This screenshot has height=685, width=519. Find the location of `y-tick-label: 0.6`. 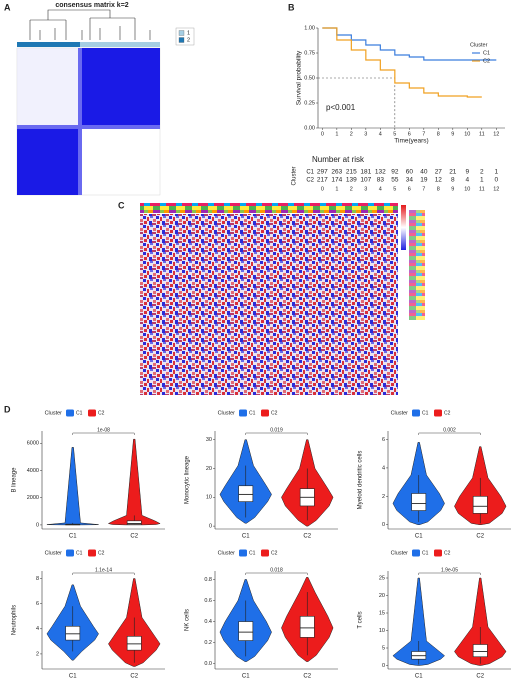

y-tick-label: 0.6 is located at coordinates (208, 601).